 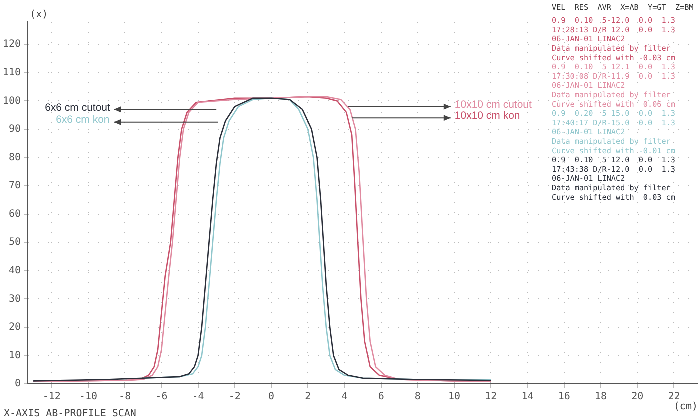 What do you see at coordinates (686, 407) in the screenshot?
I see `x-axis-title: (cm)` at bounding box center [686, 407].